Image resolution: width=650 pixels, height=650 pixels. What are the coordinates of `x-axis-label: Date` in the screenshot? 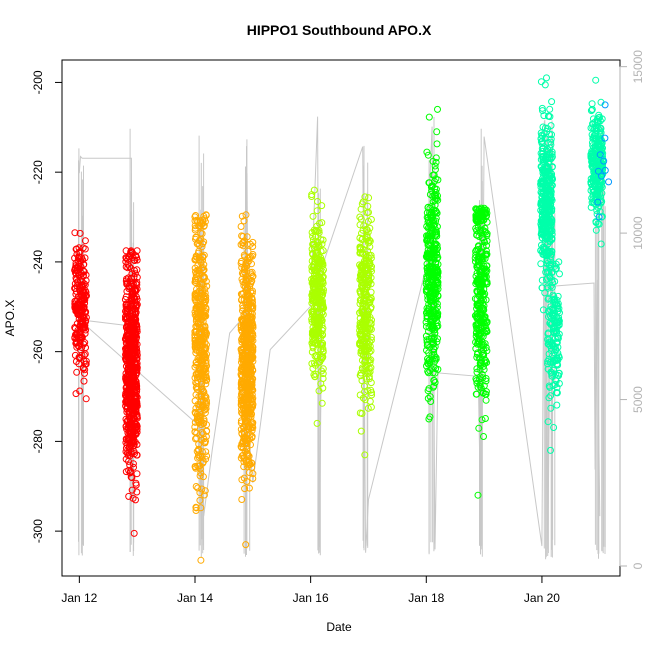 It's located at (339, 627).